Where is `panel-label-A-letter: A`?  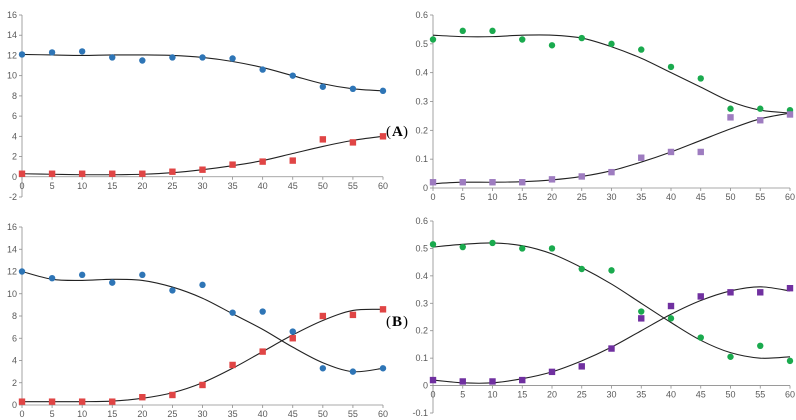
panel-label-A-letter: A is located at coordinates (397, 132).